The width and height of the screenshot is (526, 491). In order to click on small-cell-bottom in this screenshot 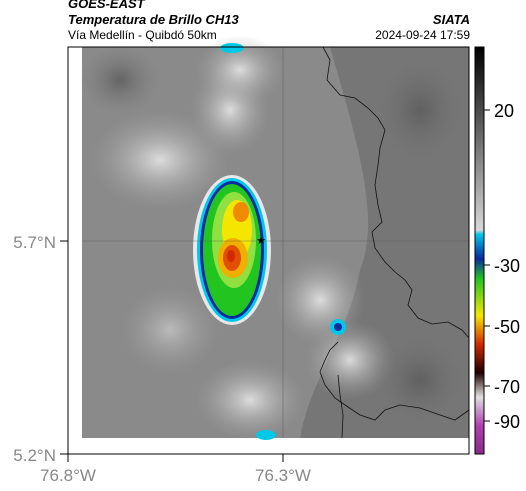, I will do `click(266, 435)`.